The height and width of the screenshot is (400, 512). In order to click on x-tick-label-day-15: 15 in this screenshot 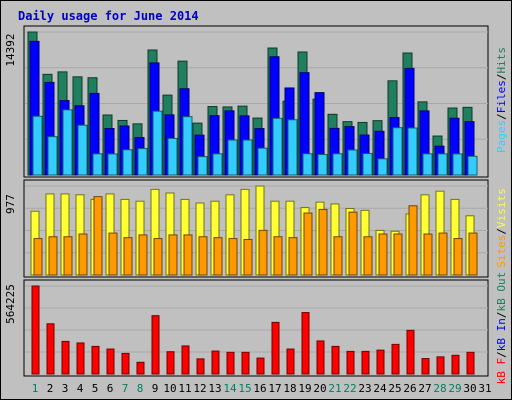, I will do `click(244, 388)`.